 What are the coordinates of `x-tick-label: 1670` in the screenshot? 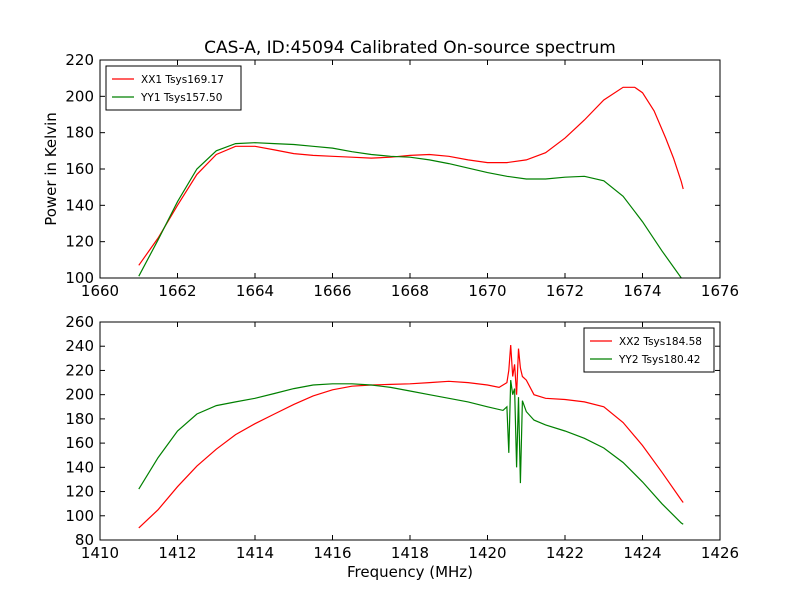 It's located at (487, 291).